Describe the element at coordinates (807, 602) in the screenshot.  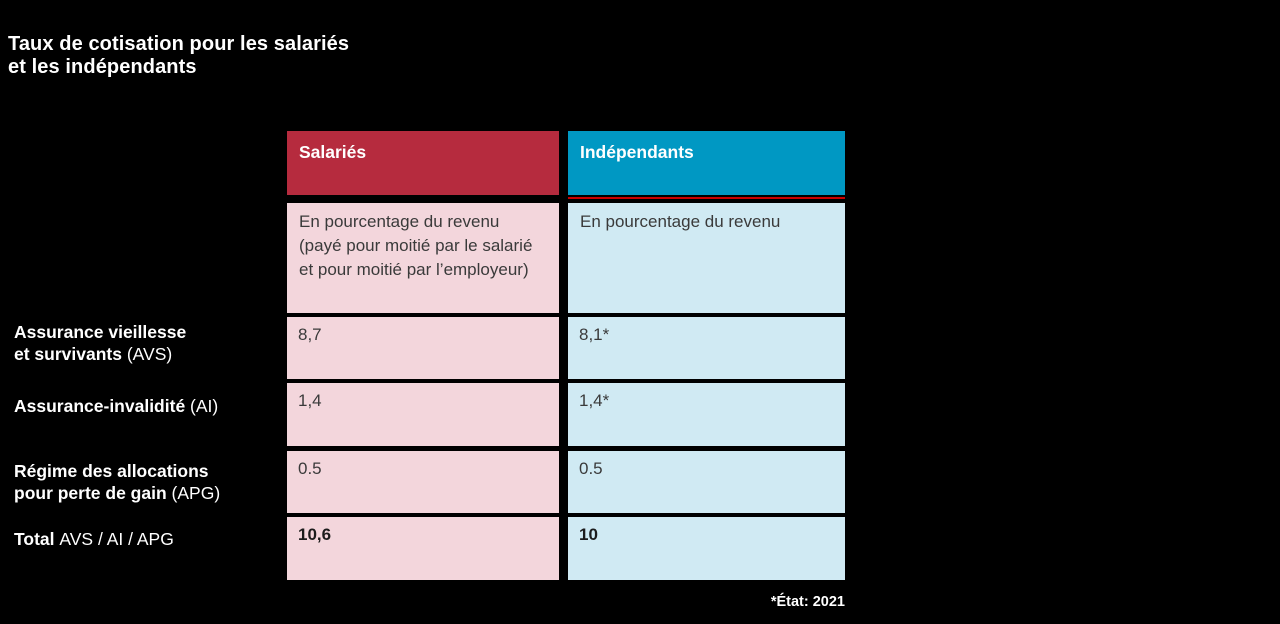
I see `footnote: *État: 2021` at that location.